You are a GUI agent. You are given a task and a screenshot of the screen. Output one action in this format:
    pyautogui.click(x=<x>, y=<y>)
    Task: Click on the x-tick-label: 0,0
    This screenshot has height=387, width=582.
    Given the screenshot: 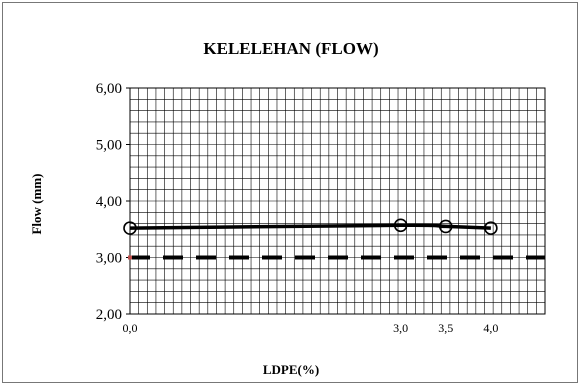 What is the action you would take?
    pyautogui.click(x=130, y=328)
    